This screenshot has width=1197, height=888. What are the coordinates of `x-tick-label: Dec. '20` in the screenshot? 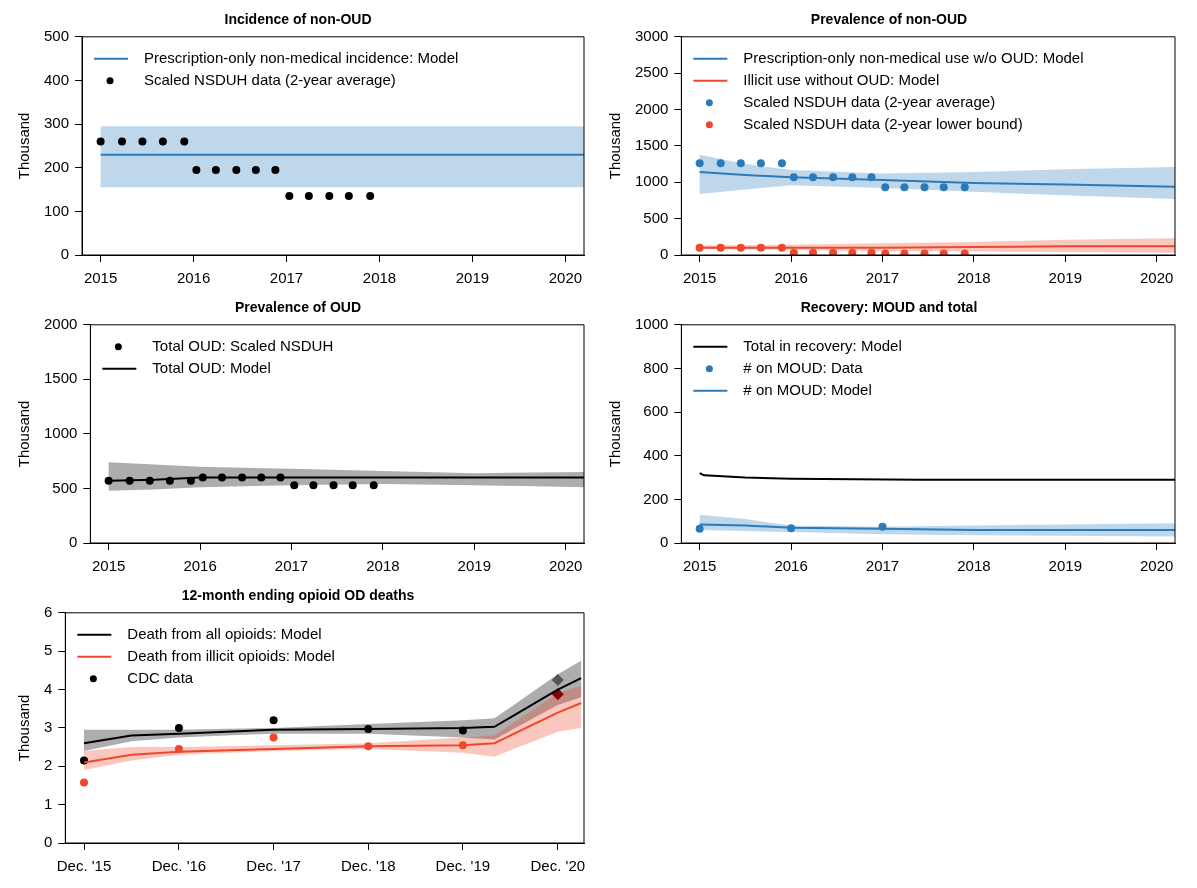 It's located at (558, 866).